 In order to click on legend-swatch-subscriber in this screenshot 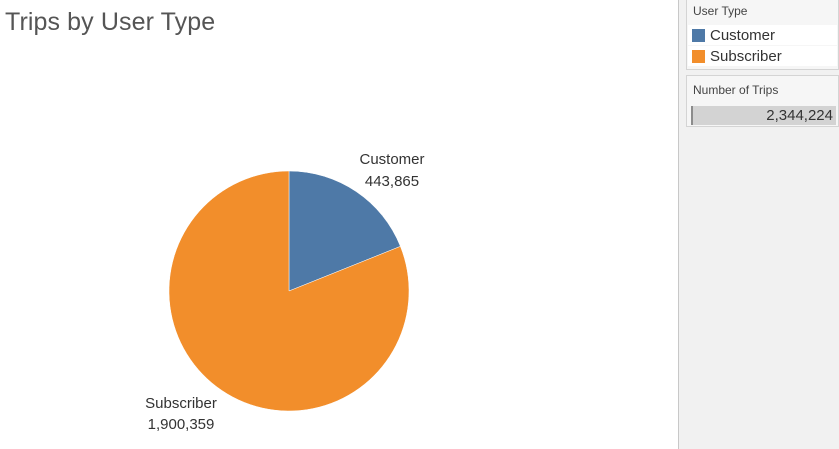, I will do `click(698, 56)`.